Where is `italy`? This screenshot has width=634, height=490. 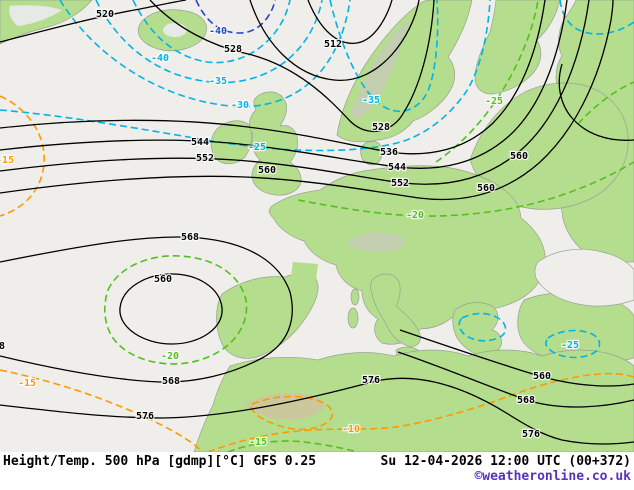 italy is located at coordinates (395, 310).